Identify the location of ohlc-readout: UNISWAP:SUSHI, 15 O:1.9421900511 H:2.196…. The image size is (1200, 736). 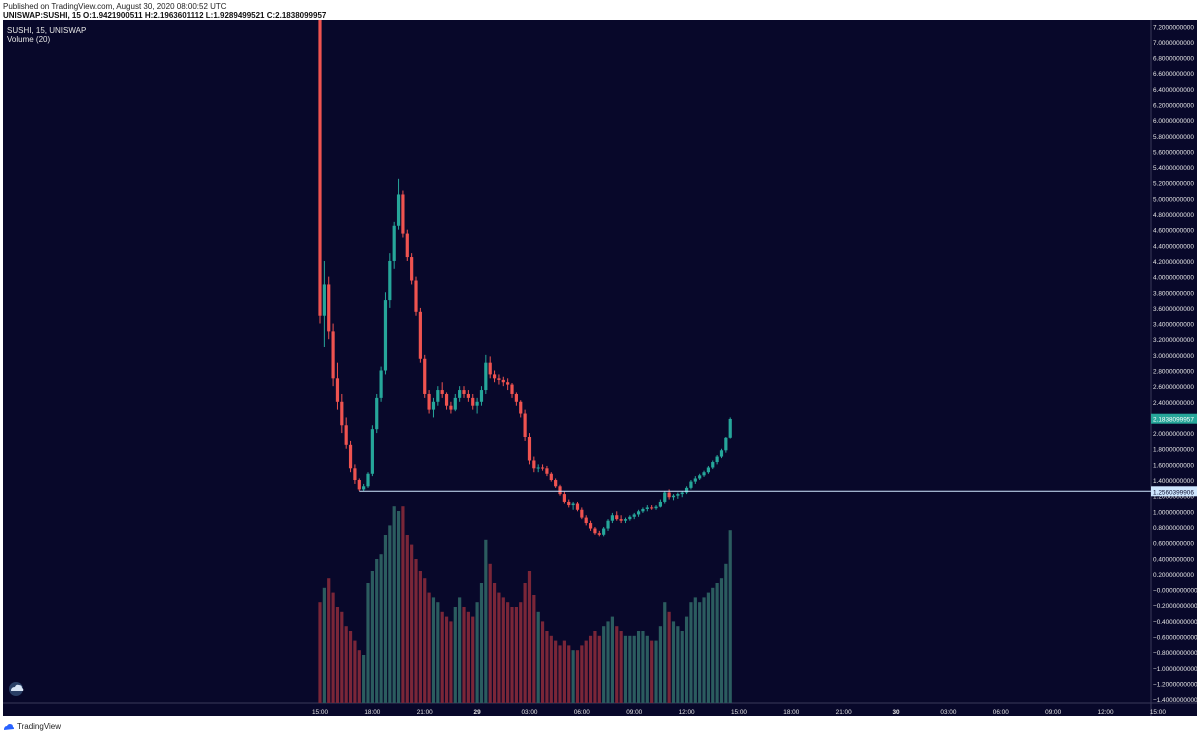
(165, 15).